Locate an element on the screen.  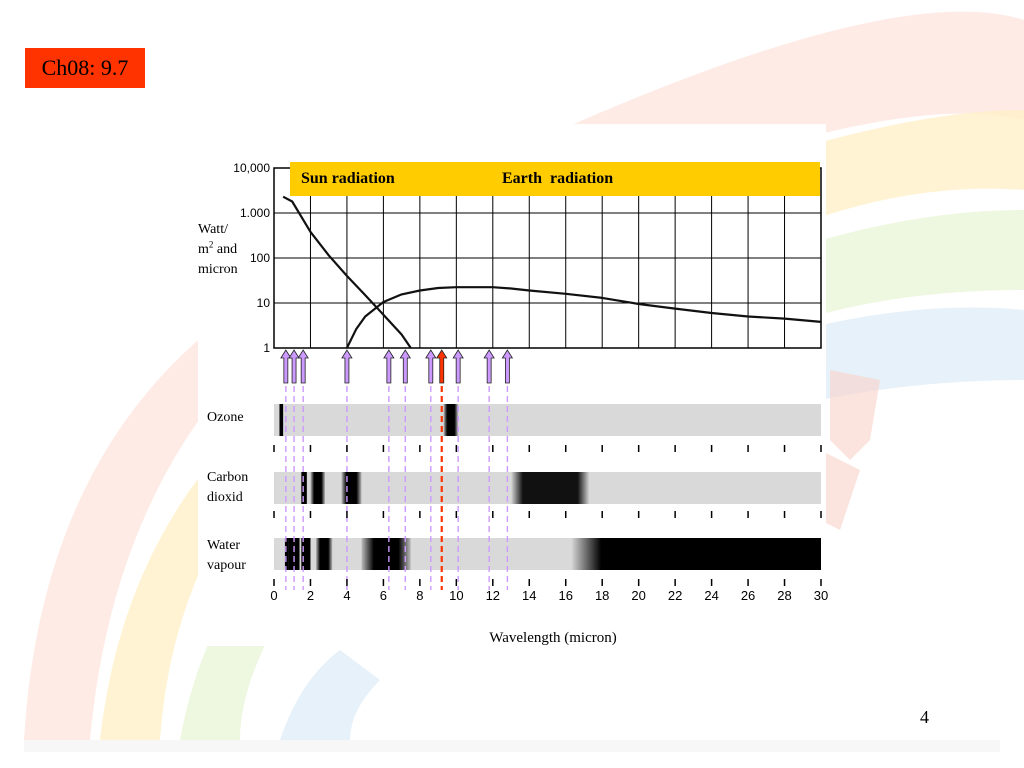
x-tick-label: 28 is located at coordinates (784, 595).